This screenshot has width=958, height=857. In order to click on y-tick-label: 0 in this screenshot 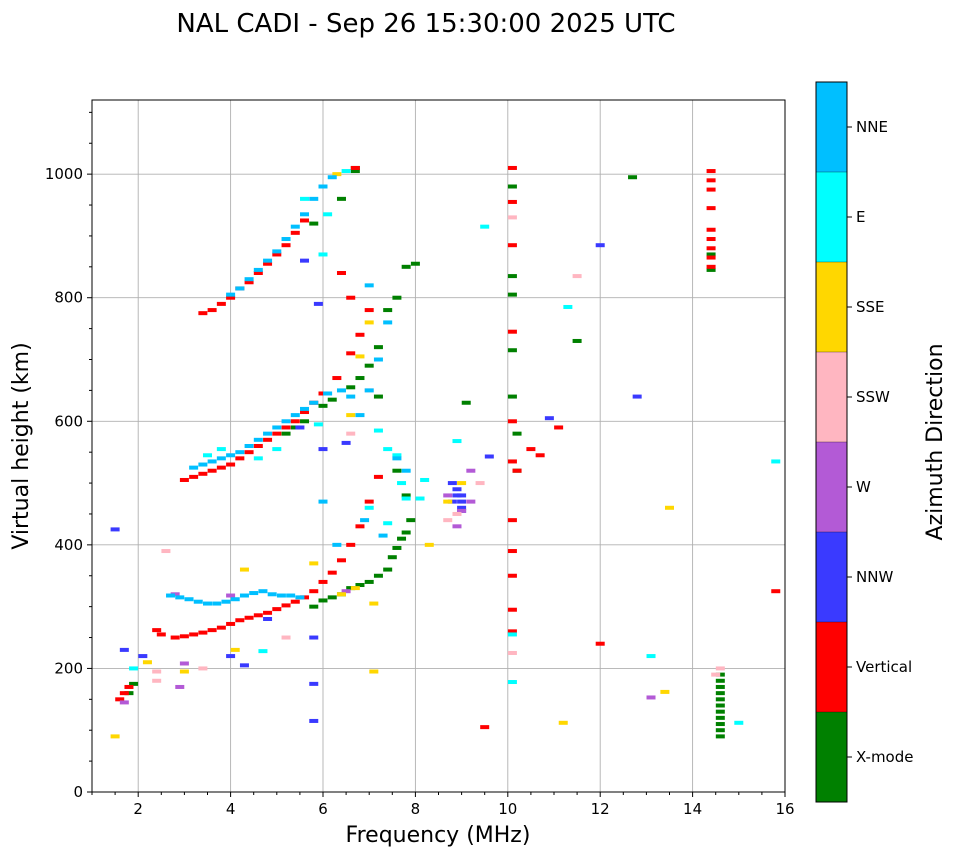, I will do `click(78, 792)`.